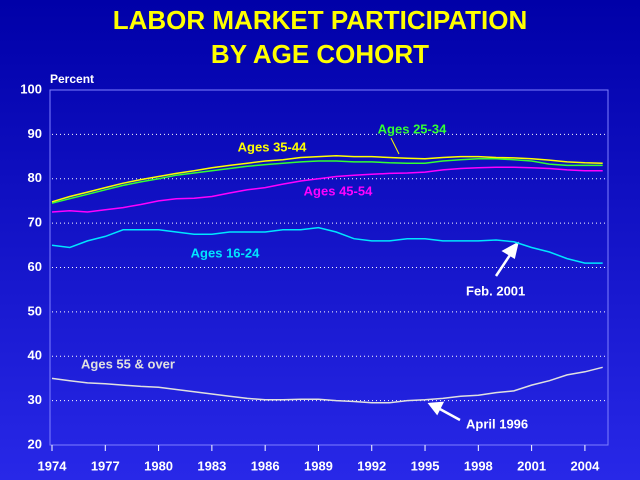 The height and width of the screenshot is (480, 640). Describe the element at coordinates (412, 128) in the screenshot. I see `series-label: Ages 25-34` at that location.